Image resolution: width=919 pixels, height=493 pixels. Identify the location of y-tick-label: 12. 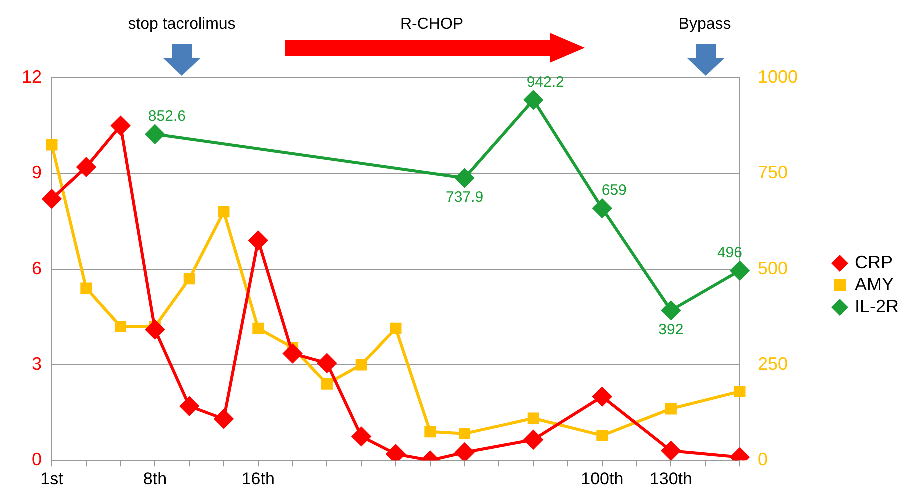
(32, 76).